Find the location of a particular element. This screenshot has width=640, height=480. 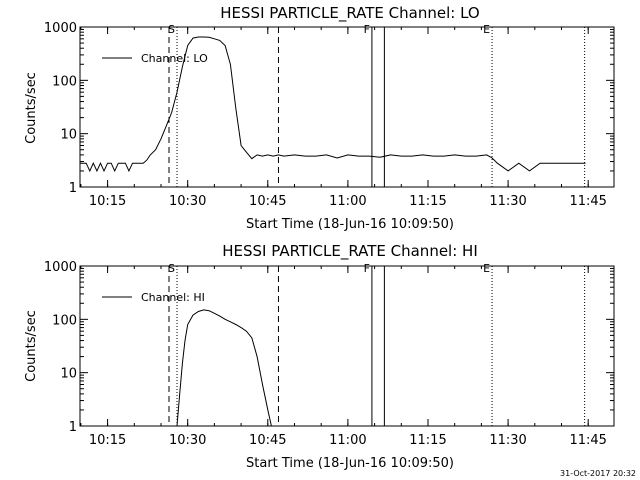

x-tick-label-lo: 10:15 is located at coordinates (107, 201).